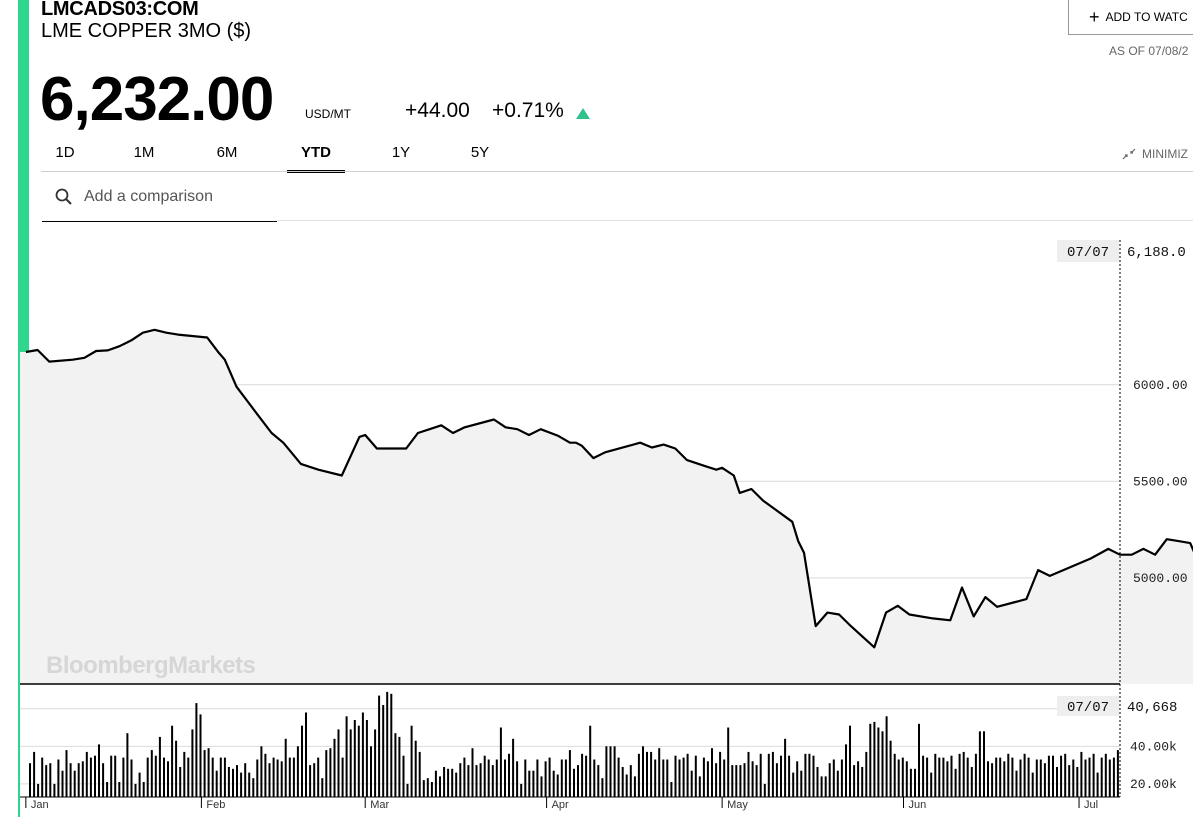 Image resolution: width=1193 pixels, height=817 pixels. What do you see at coordinates (227, 152) in the screenshot?
I see `tab-6m: 6M` at bounding box center [227, 152].